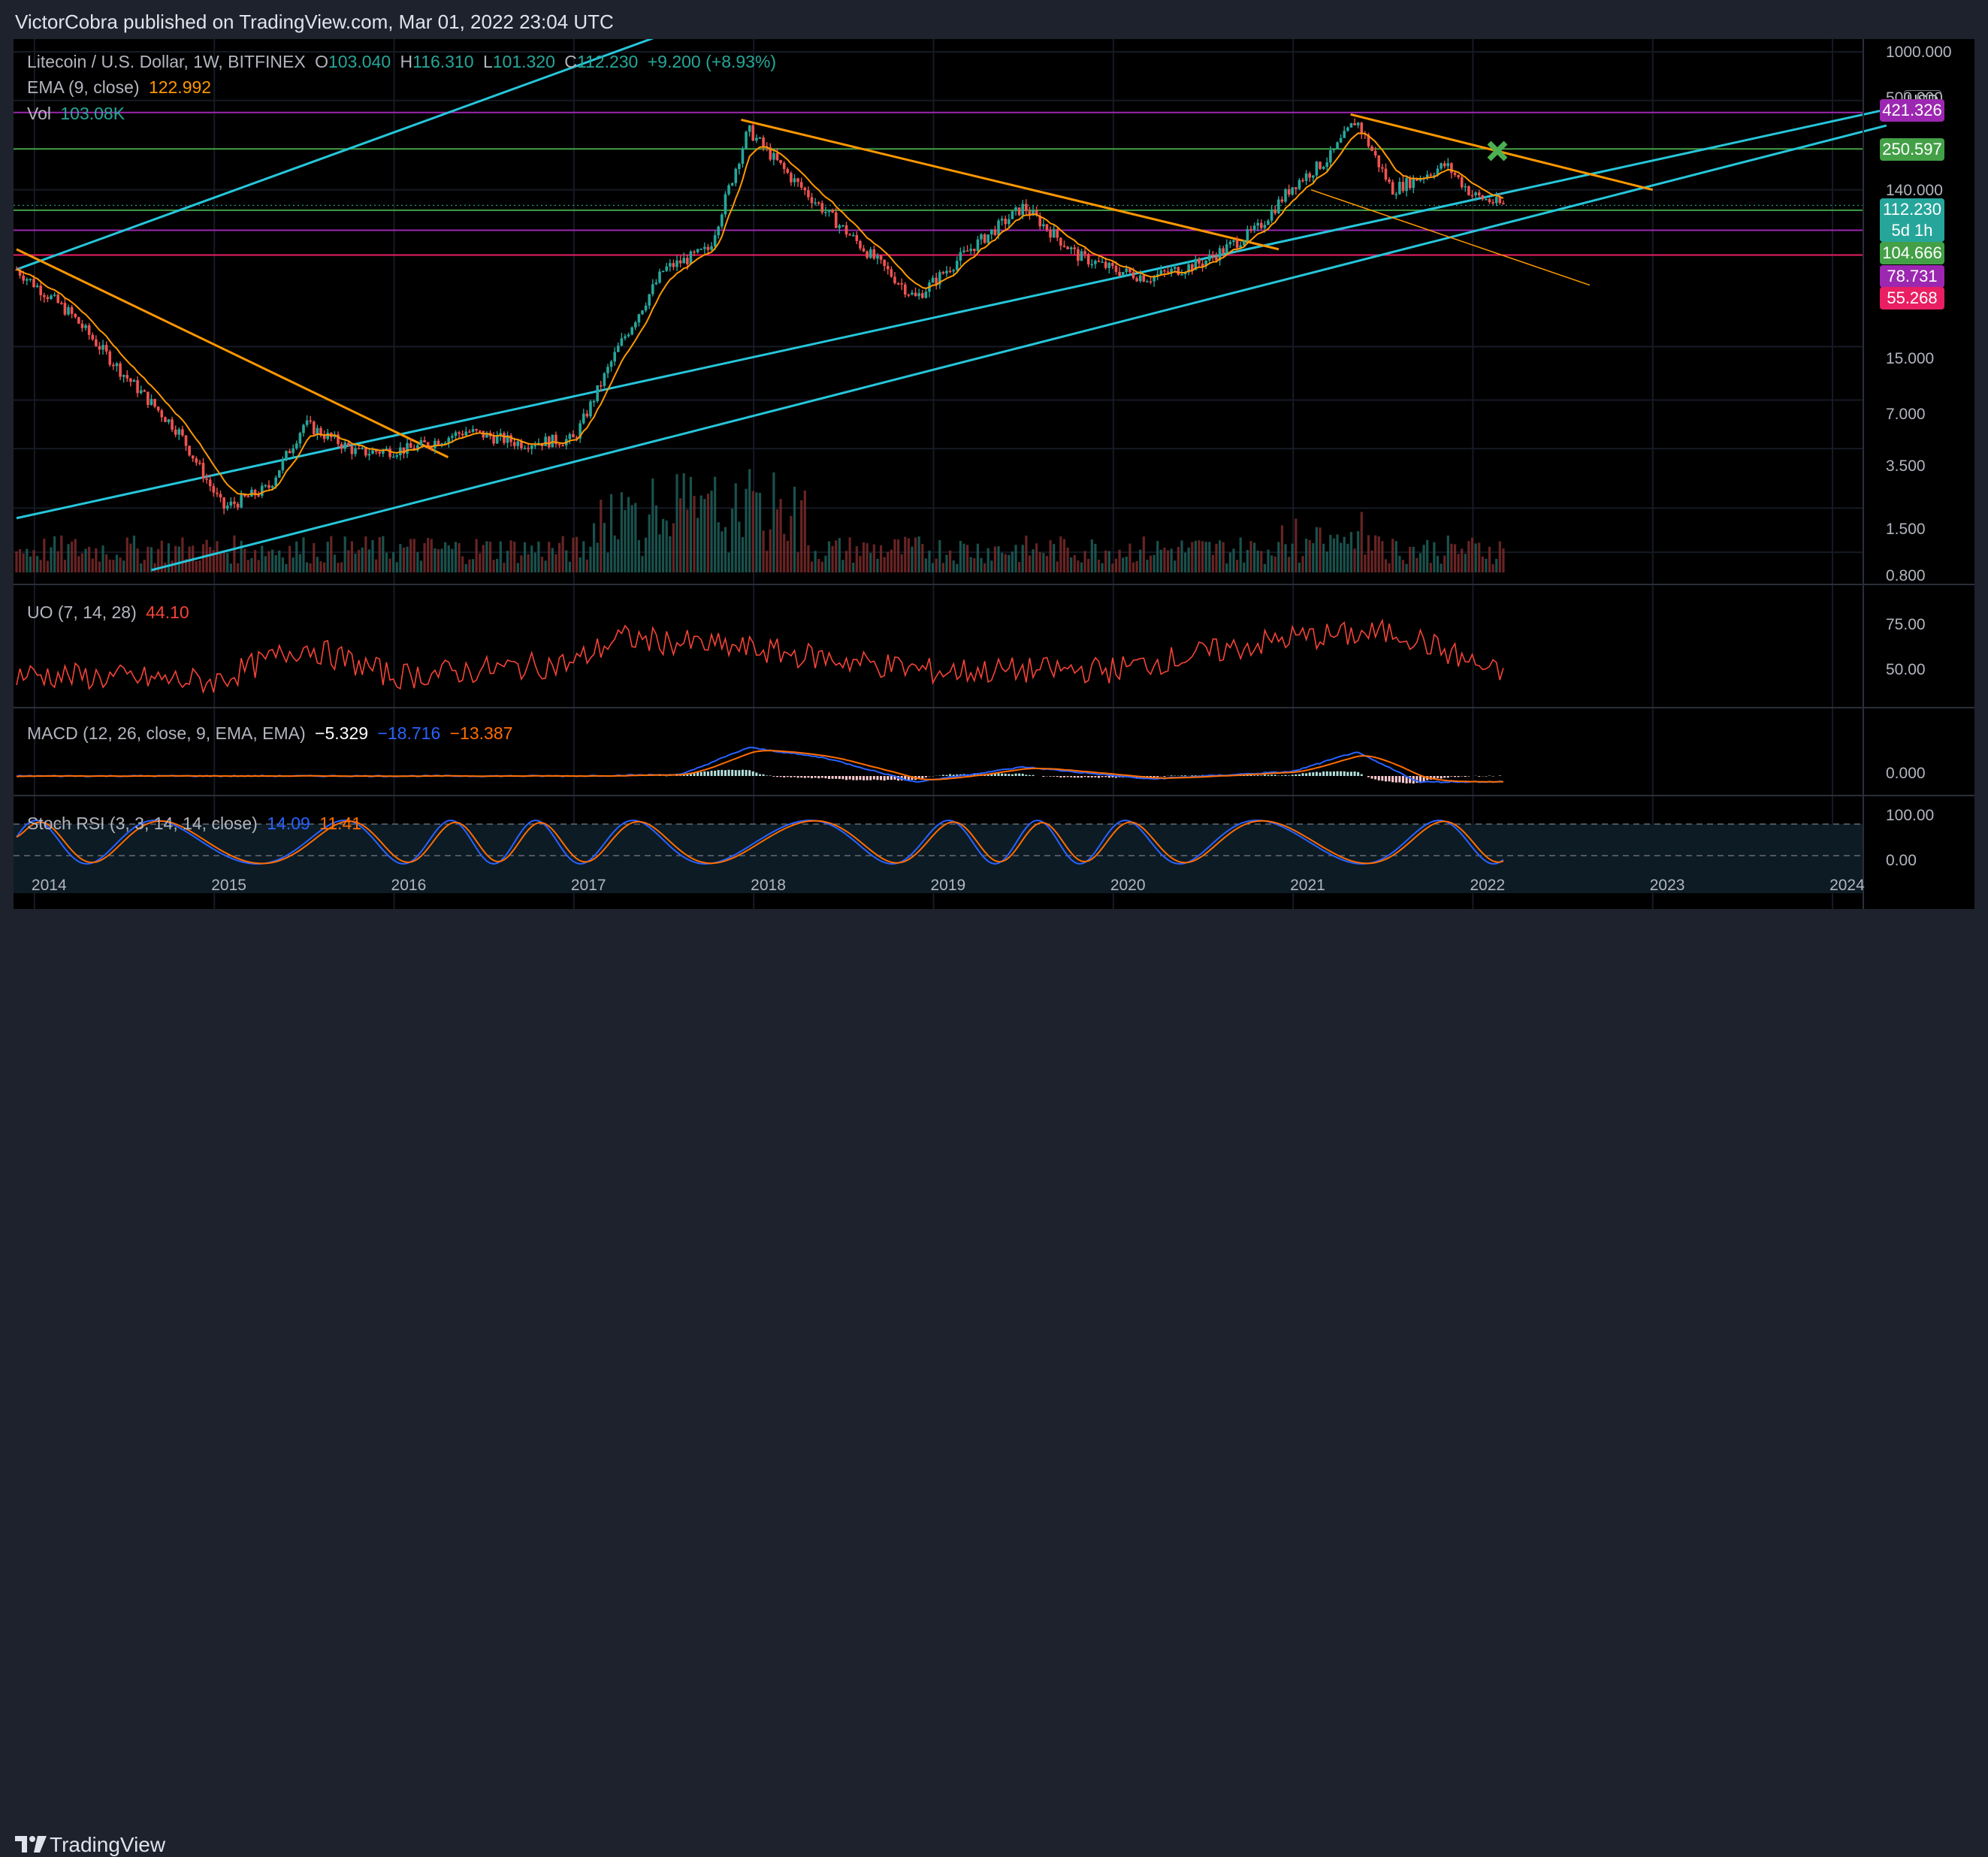  Describe the element at coordinates (39, 113) in the screenshot. I see `vol-label: Vol` at that location.